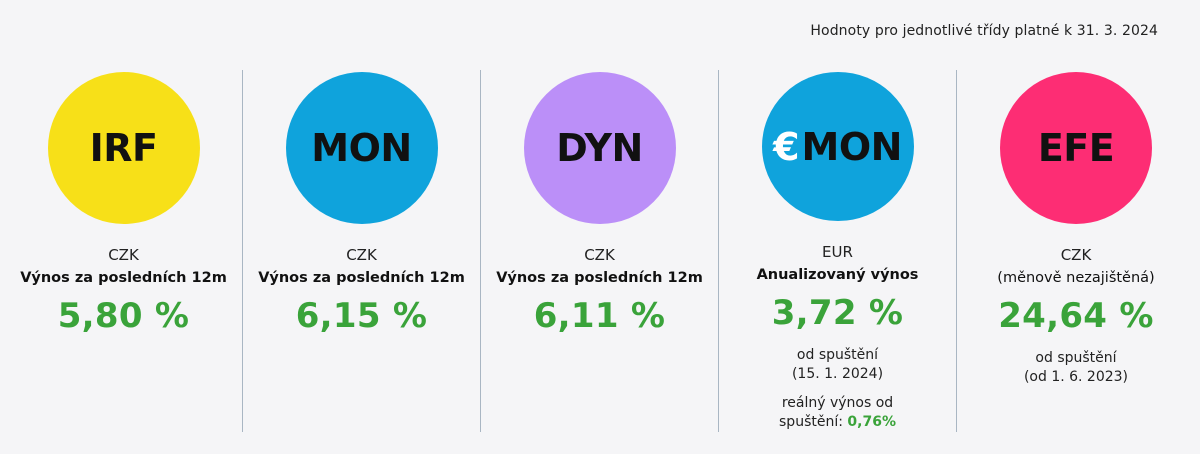 This screenshot has width=1200, height=454. What do you see at coordinates (1076, 377) in the screenshot?
I see `launch-date: (od 1. 6. 2023)` at bounding box center [1076, 377].